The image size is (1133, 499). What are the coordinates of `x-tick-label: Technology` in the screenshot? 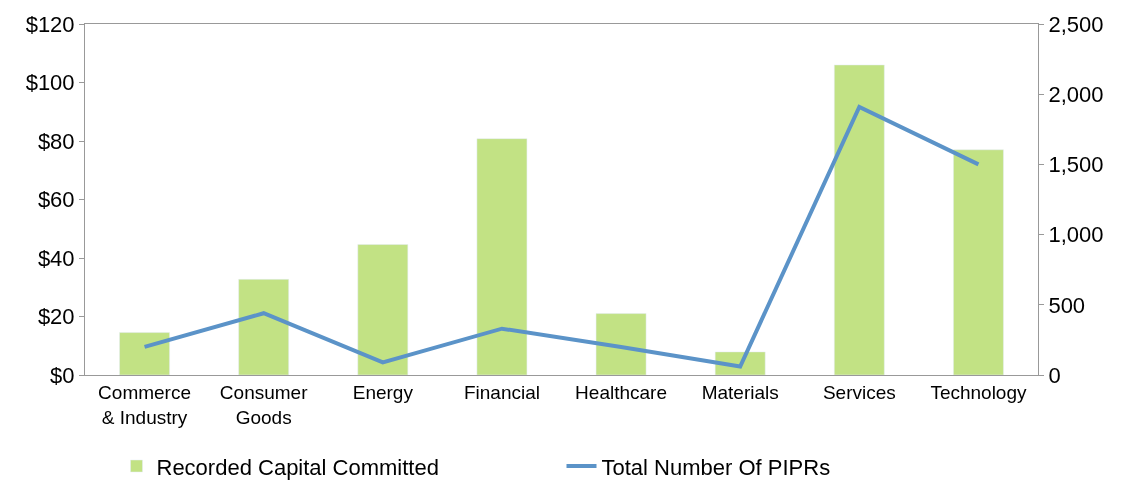 It's located at (978, 392).